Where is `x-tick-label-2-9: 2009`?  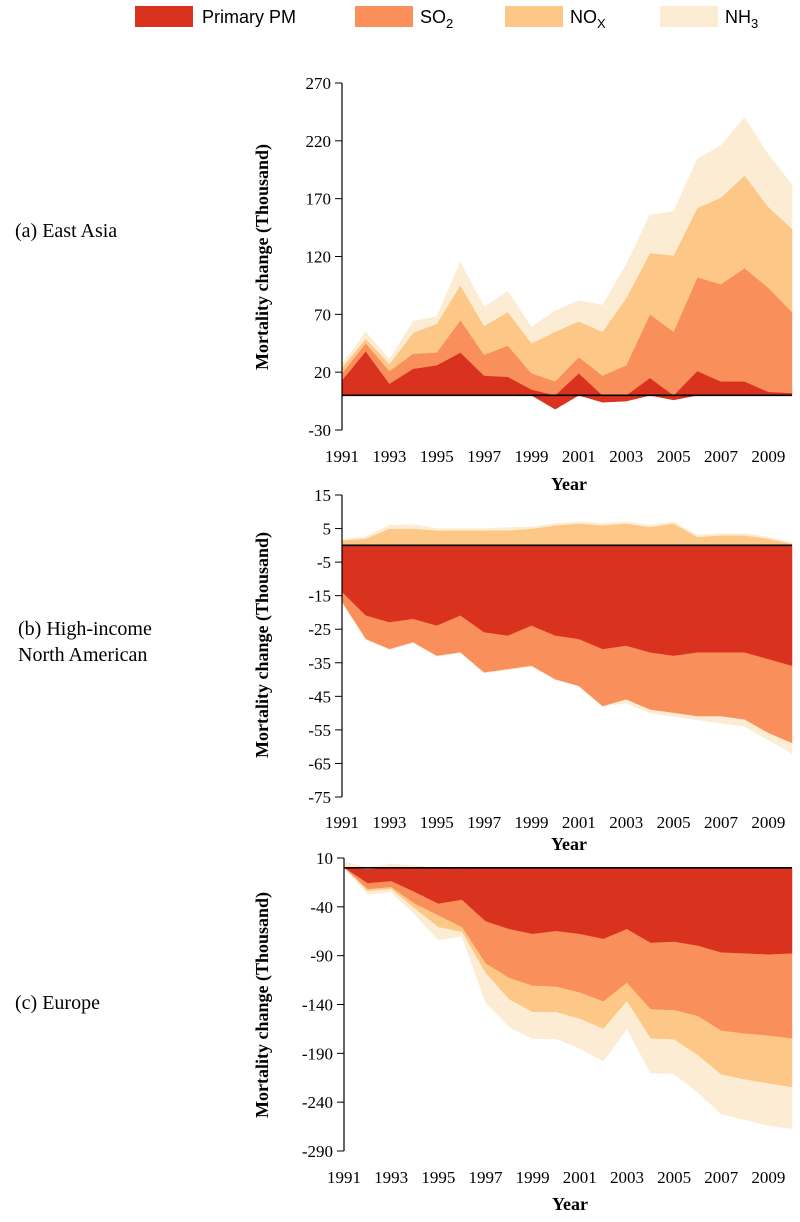 x-tick-label-2-9: 2009 is located at coordinates (768, 1177).